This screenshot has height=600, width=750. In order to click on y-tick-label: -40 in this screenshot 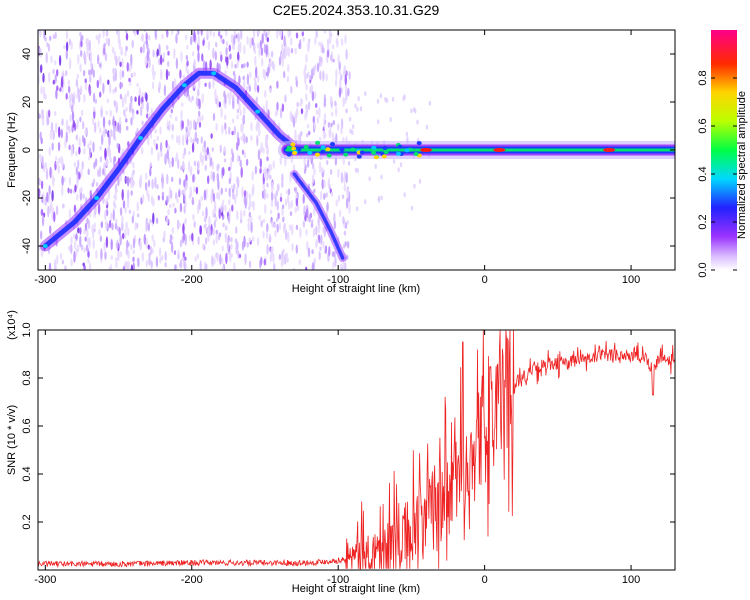, I will do `click(27, 246)`.